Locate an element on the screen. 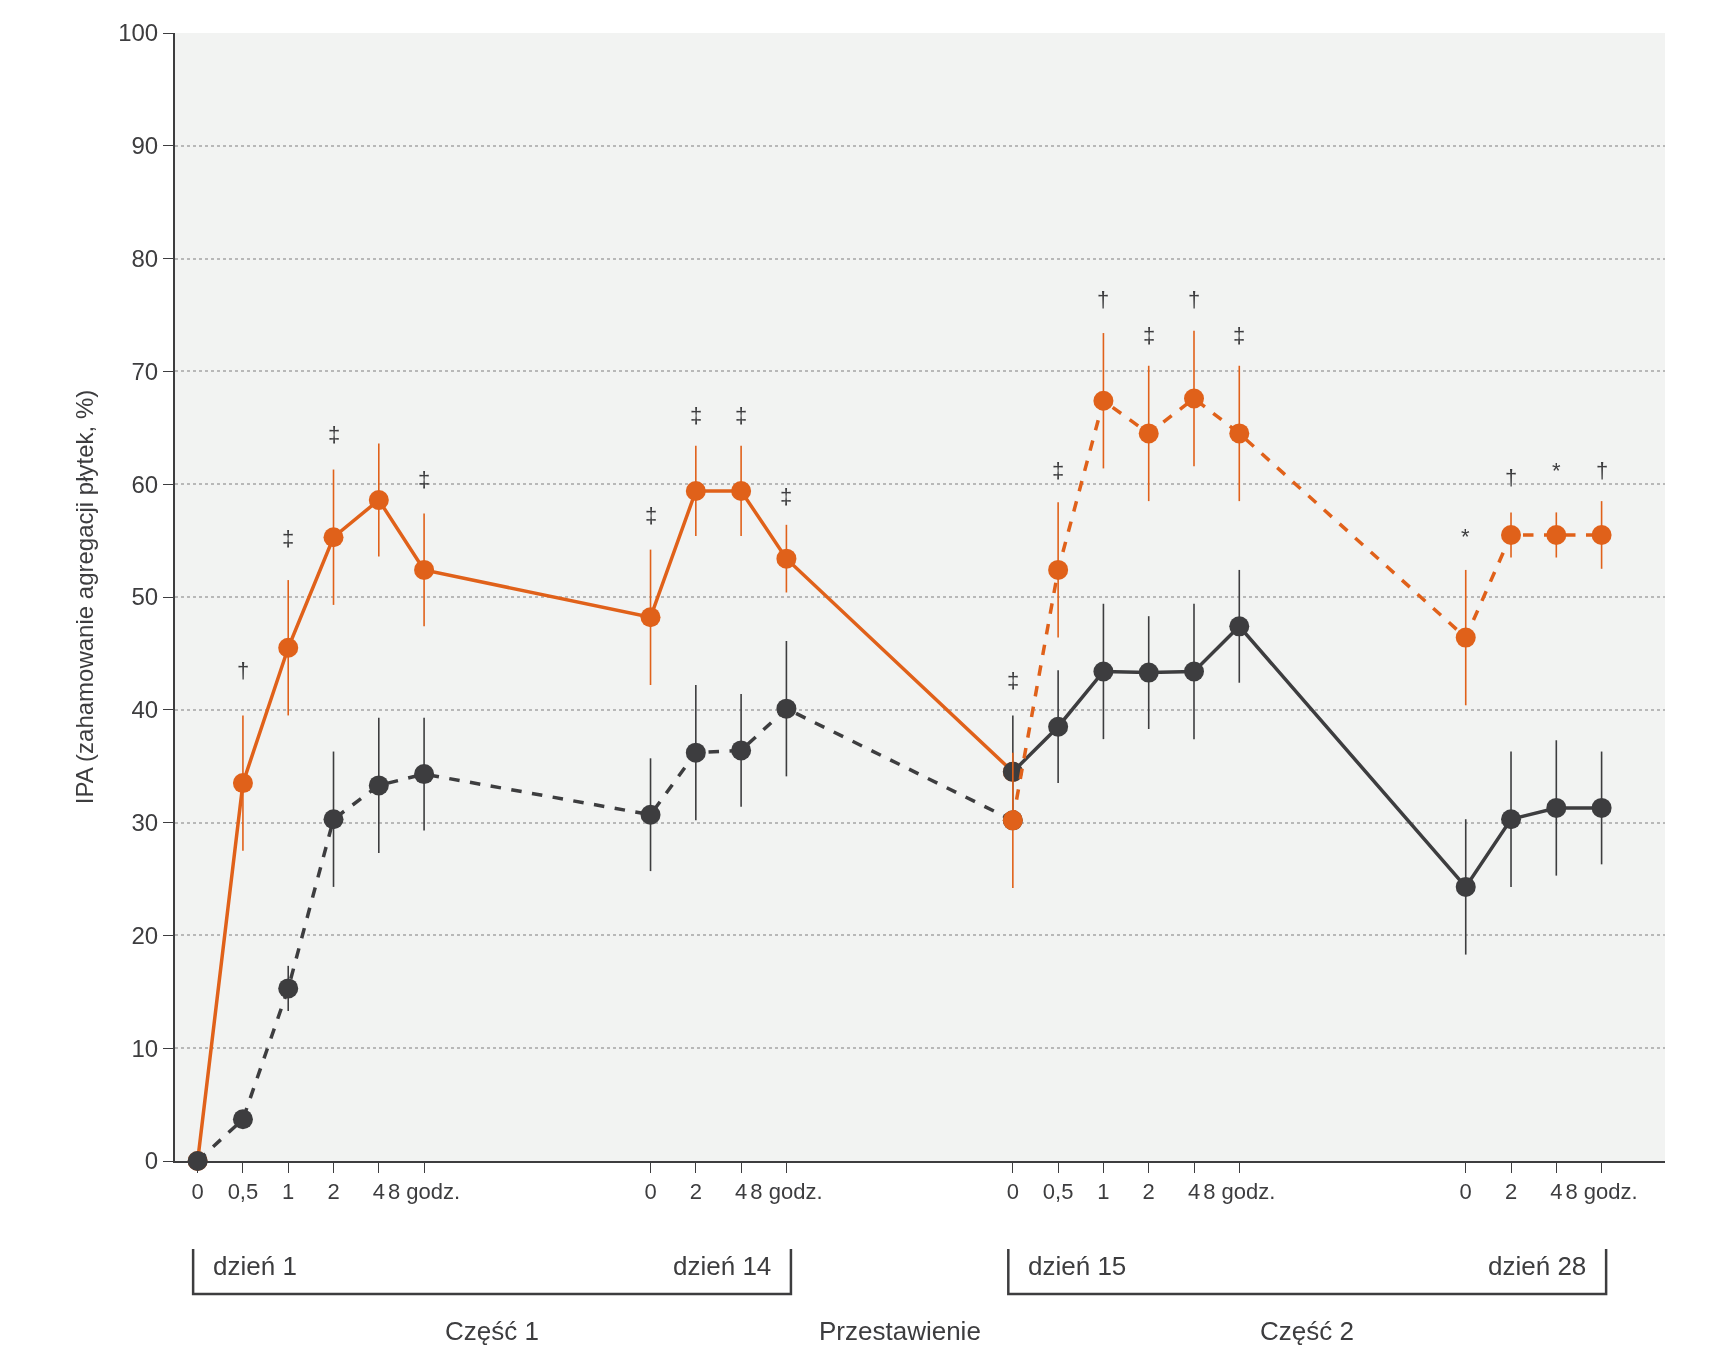 This screenshot has height=1352, width=1723. text: Przestawienie is located at coordinates (900, 1331).